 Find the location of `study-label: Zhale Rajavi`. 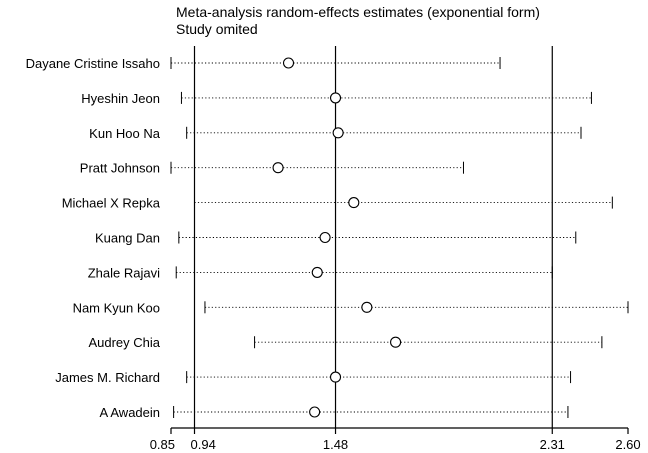

study-label: Zhale Rajavi is located at coordinates (124, 272).